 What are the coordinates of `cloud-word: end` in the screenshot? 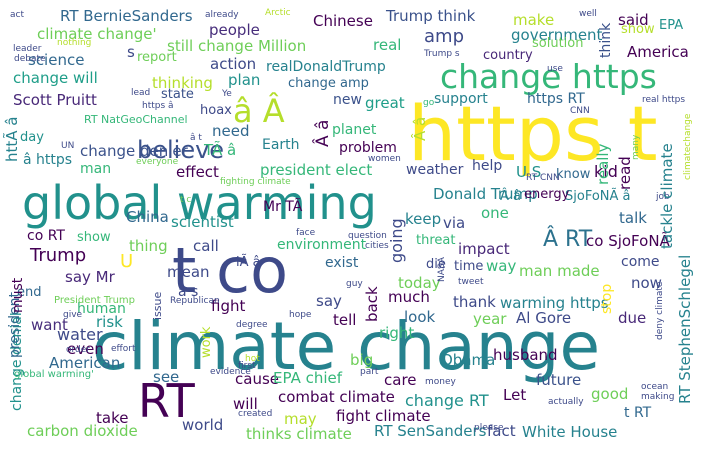 It's located at (29, 292).